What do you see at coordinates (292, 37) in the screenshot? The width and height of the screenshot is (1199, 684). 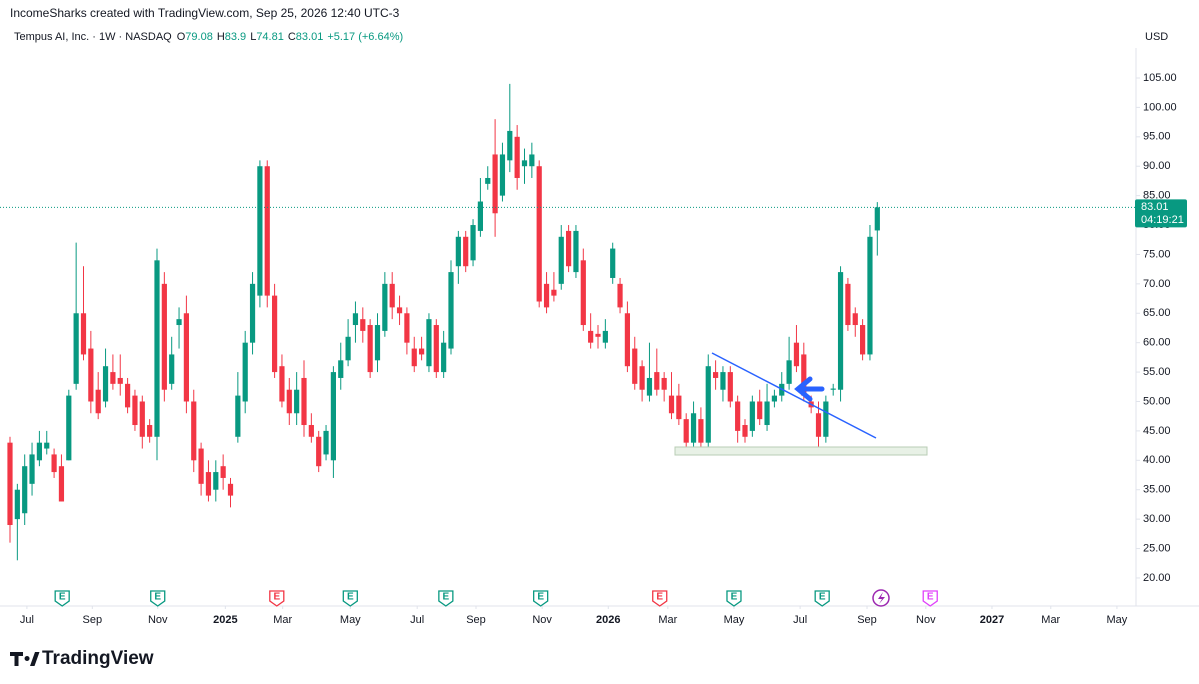 I see `legend-item: C` at bounding box center [292, 37].